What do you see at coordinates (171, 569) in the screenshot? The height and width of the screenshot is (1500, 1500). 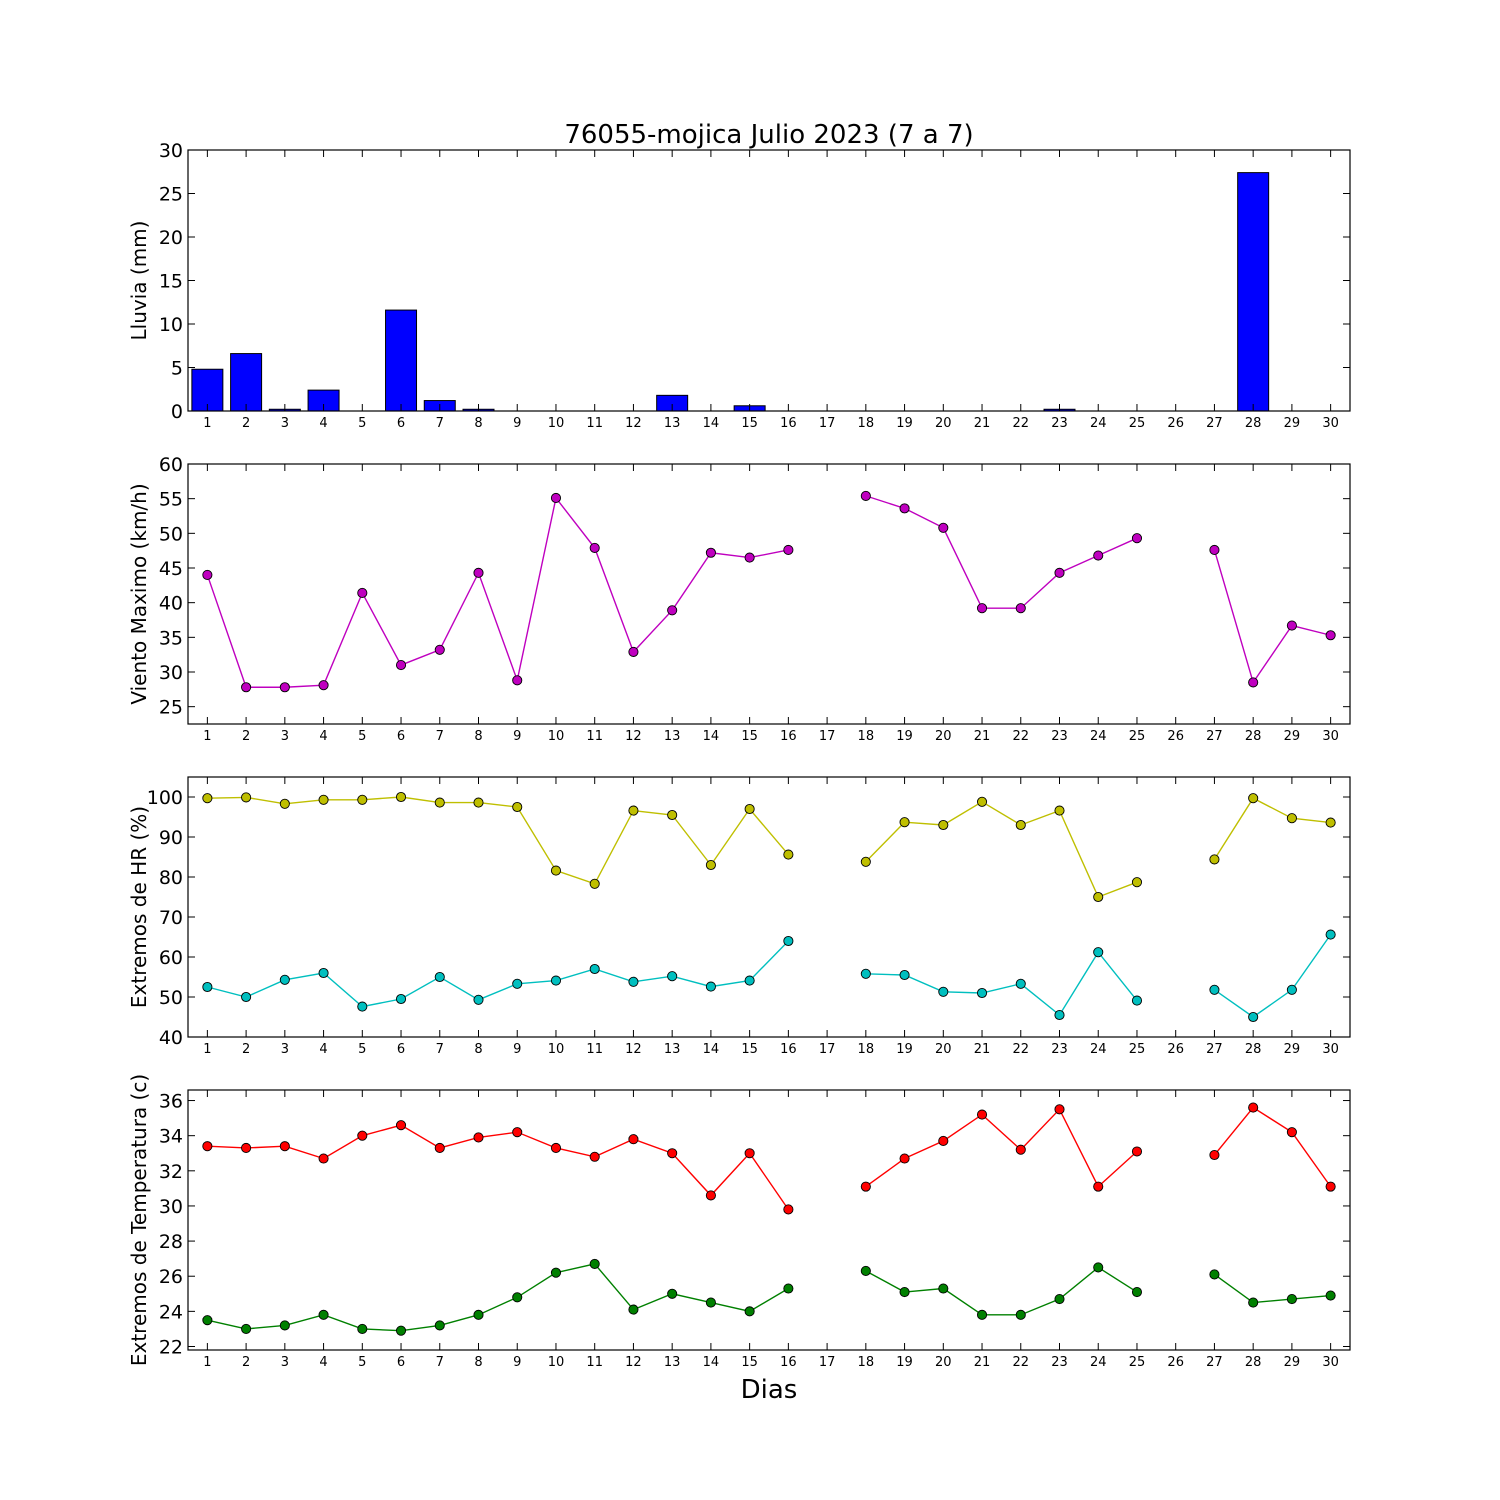 I see `y-tick-label: 45` at bounding box center [171, 569].